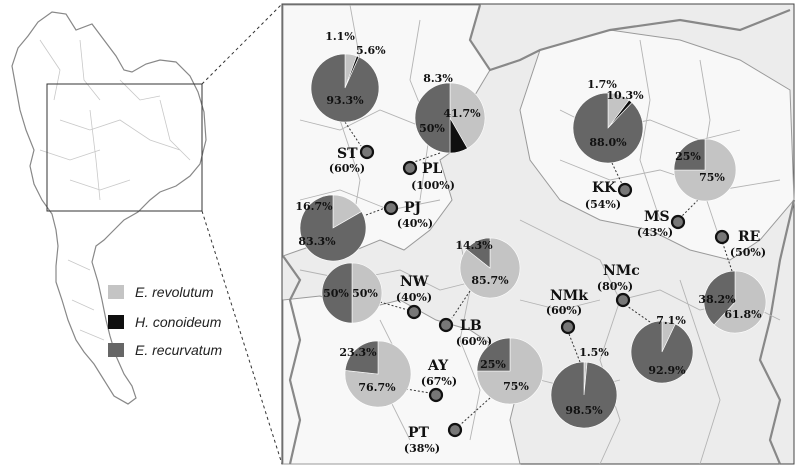 This screenshot has height=470, width=799. I want to click on zoom-connector-bottom, so click(242, 337).